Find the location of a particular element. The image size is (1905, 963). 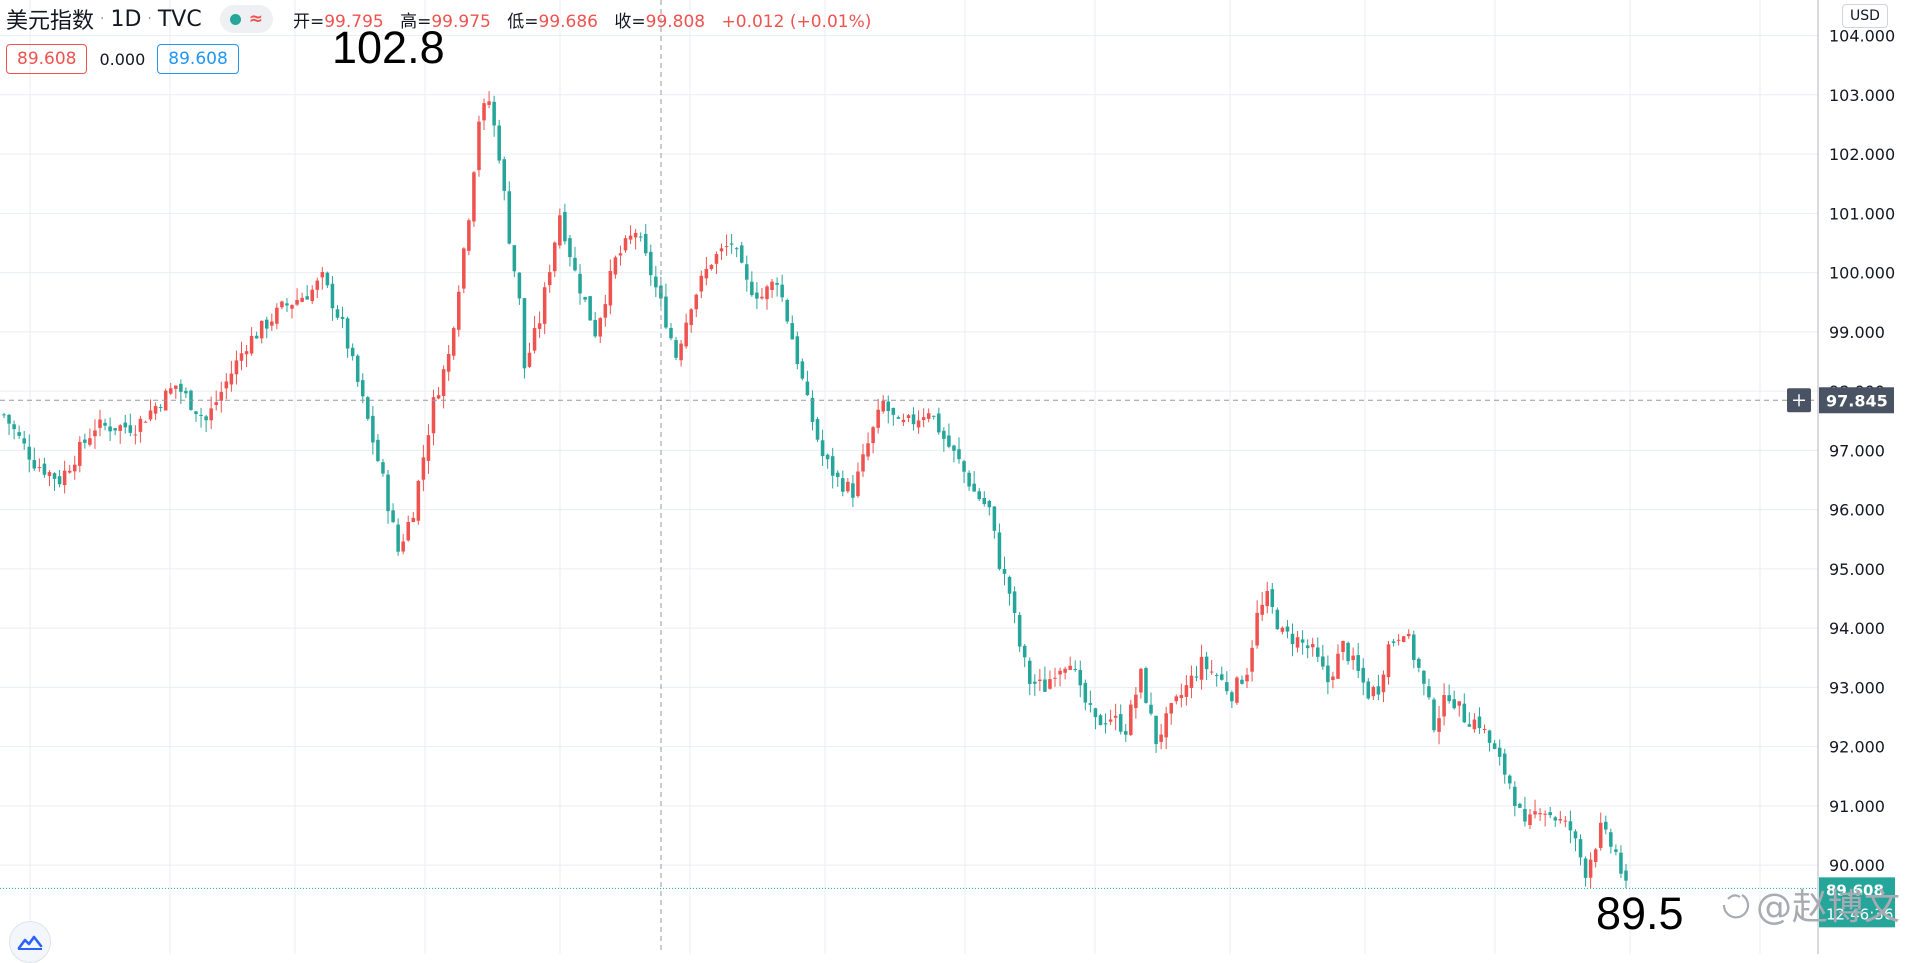

y-tick-label: 97.000 is located at coordinates (1857, 450).